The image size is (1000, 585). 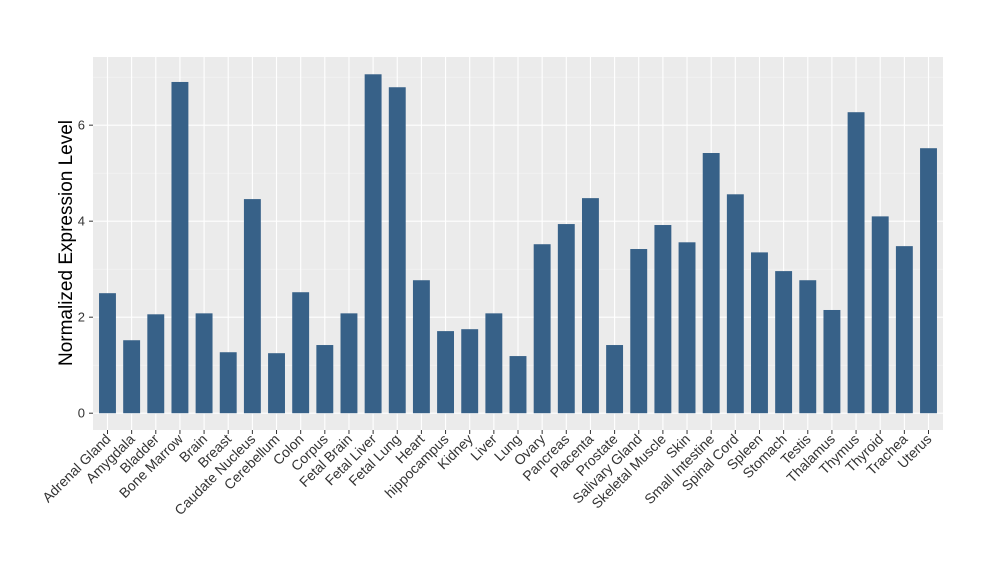 I want to click on y-axis-title: Normalized Expression Level, so click(x=66, y=243).